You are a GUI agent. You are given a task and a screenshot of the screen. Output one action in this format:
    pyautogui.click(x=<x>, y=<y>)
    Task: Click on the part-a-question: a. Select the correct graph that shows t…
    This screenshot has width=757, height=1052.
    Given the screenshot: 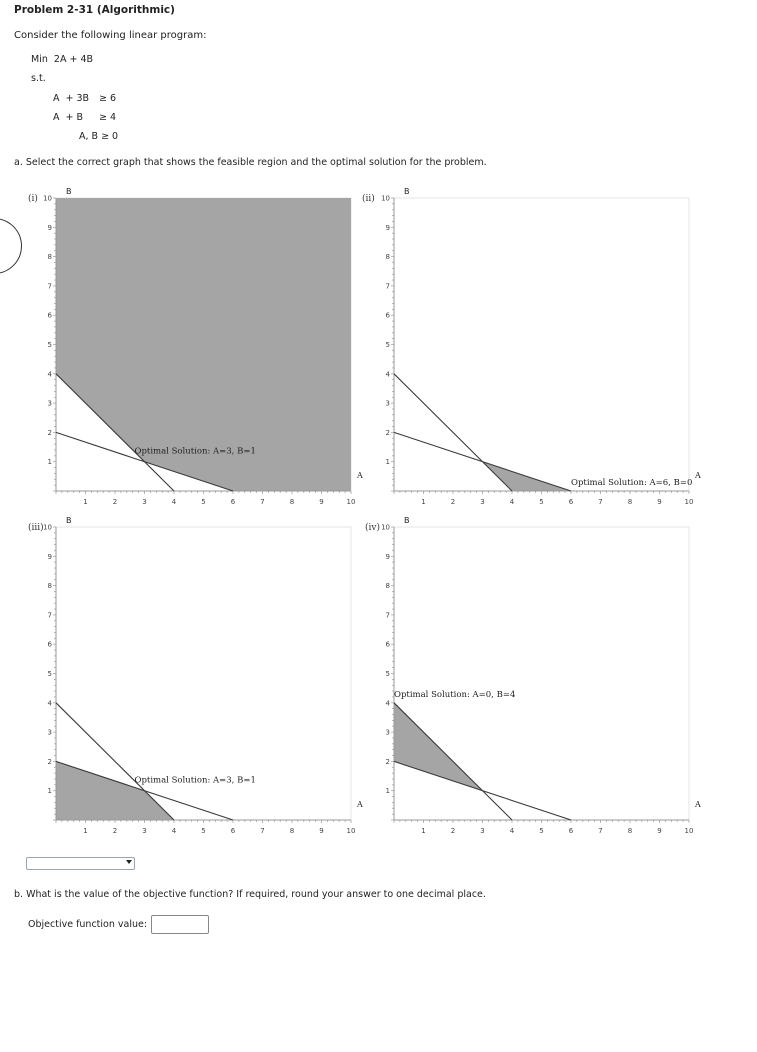 What is the action you would take?
    pyautogui.click(x=250, y=162)
    